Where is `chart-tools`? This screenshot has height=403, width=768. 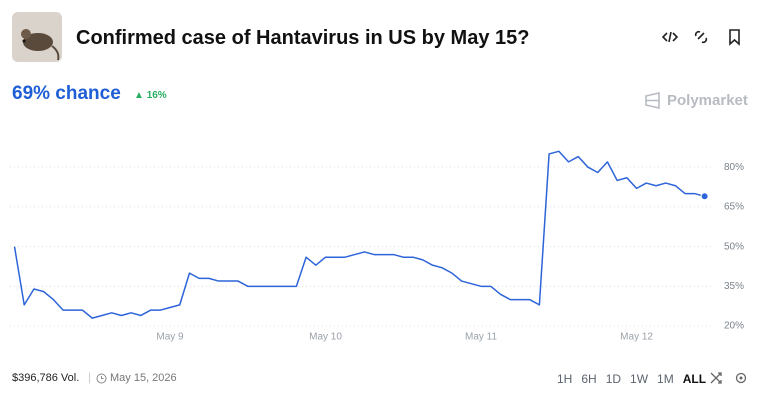
chart-tools is located at coordinates (728, 378).